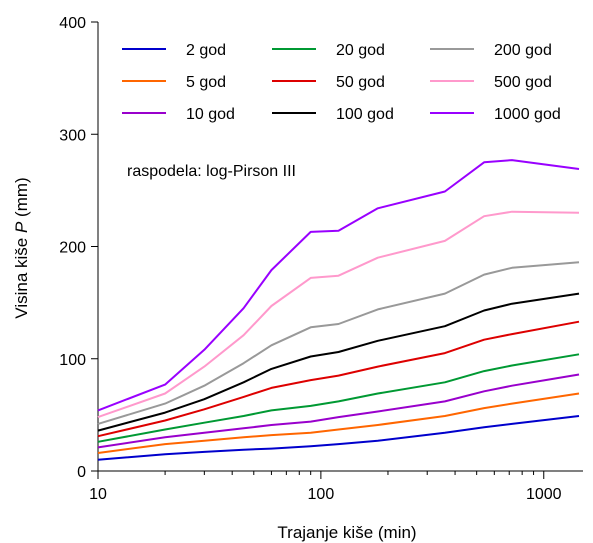 The width and height of the screenshot is (593, 543). I want to click on series-line-2-god, so click(338, 438).